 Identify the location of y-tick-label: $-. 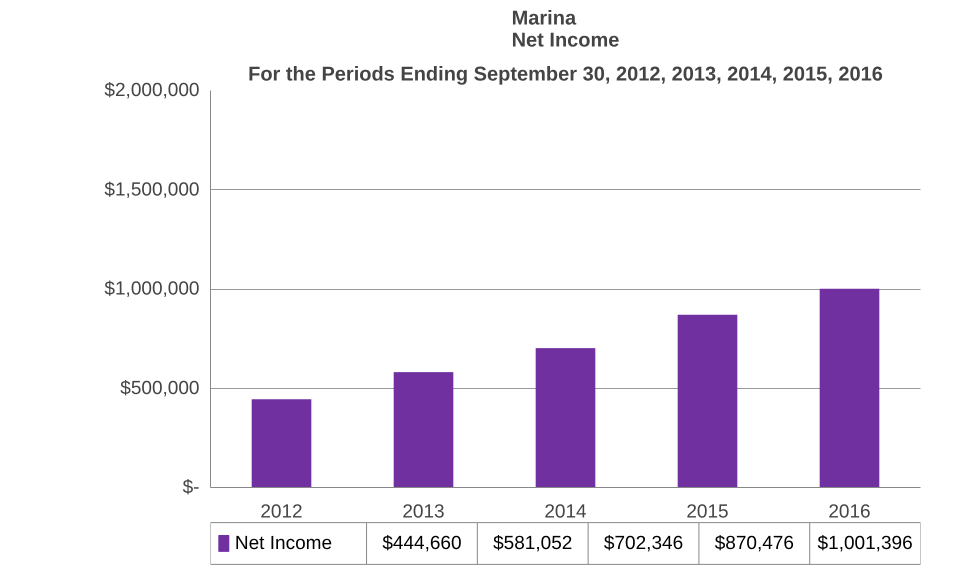
(191, 487).